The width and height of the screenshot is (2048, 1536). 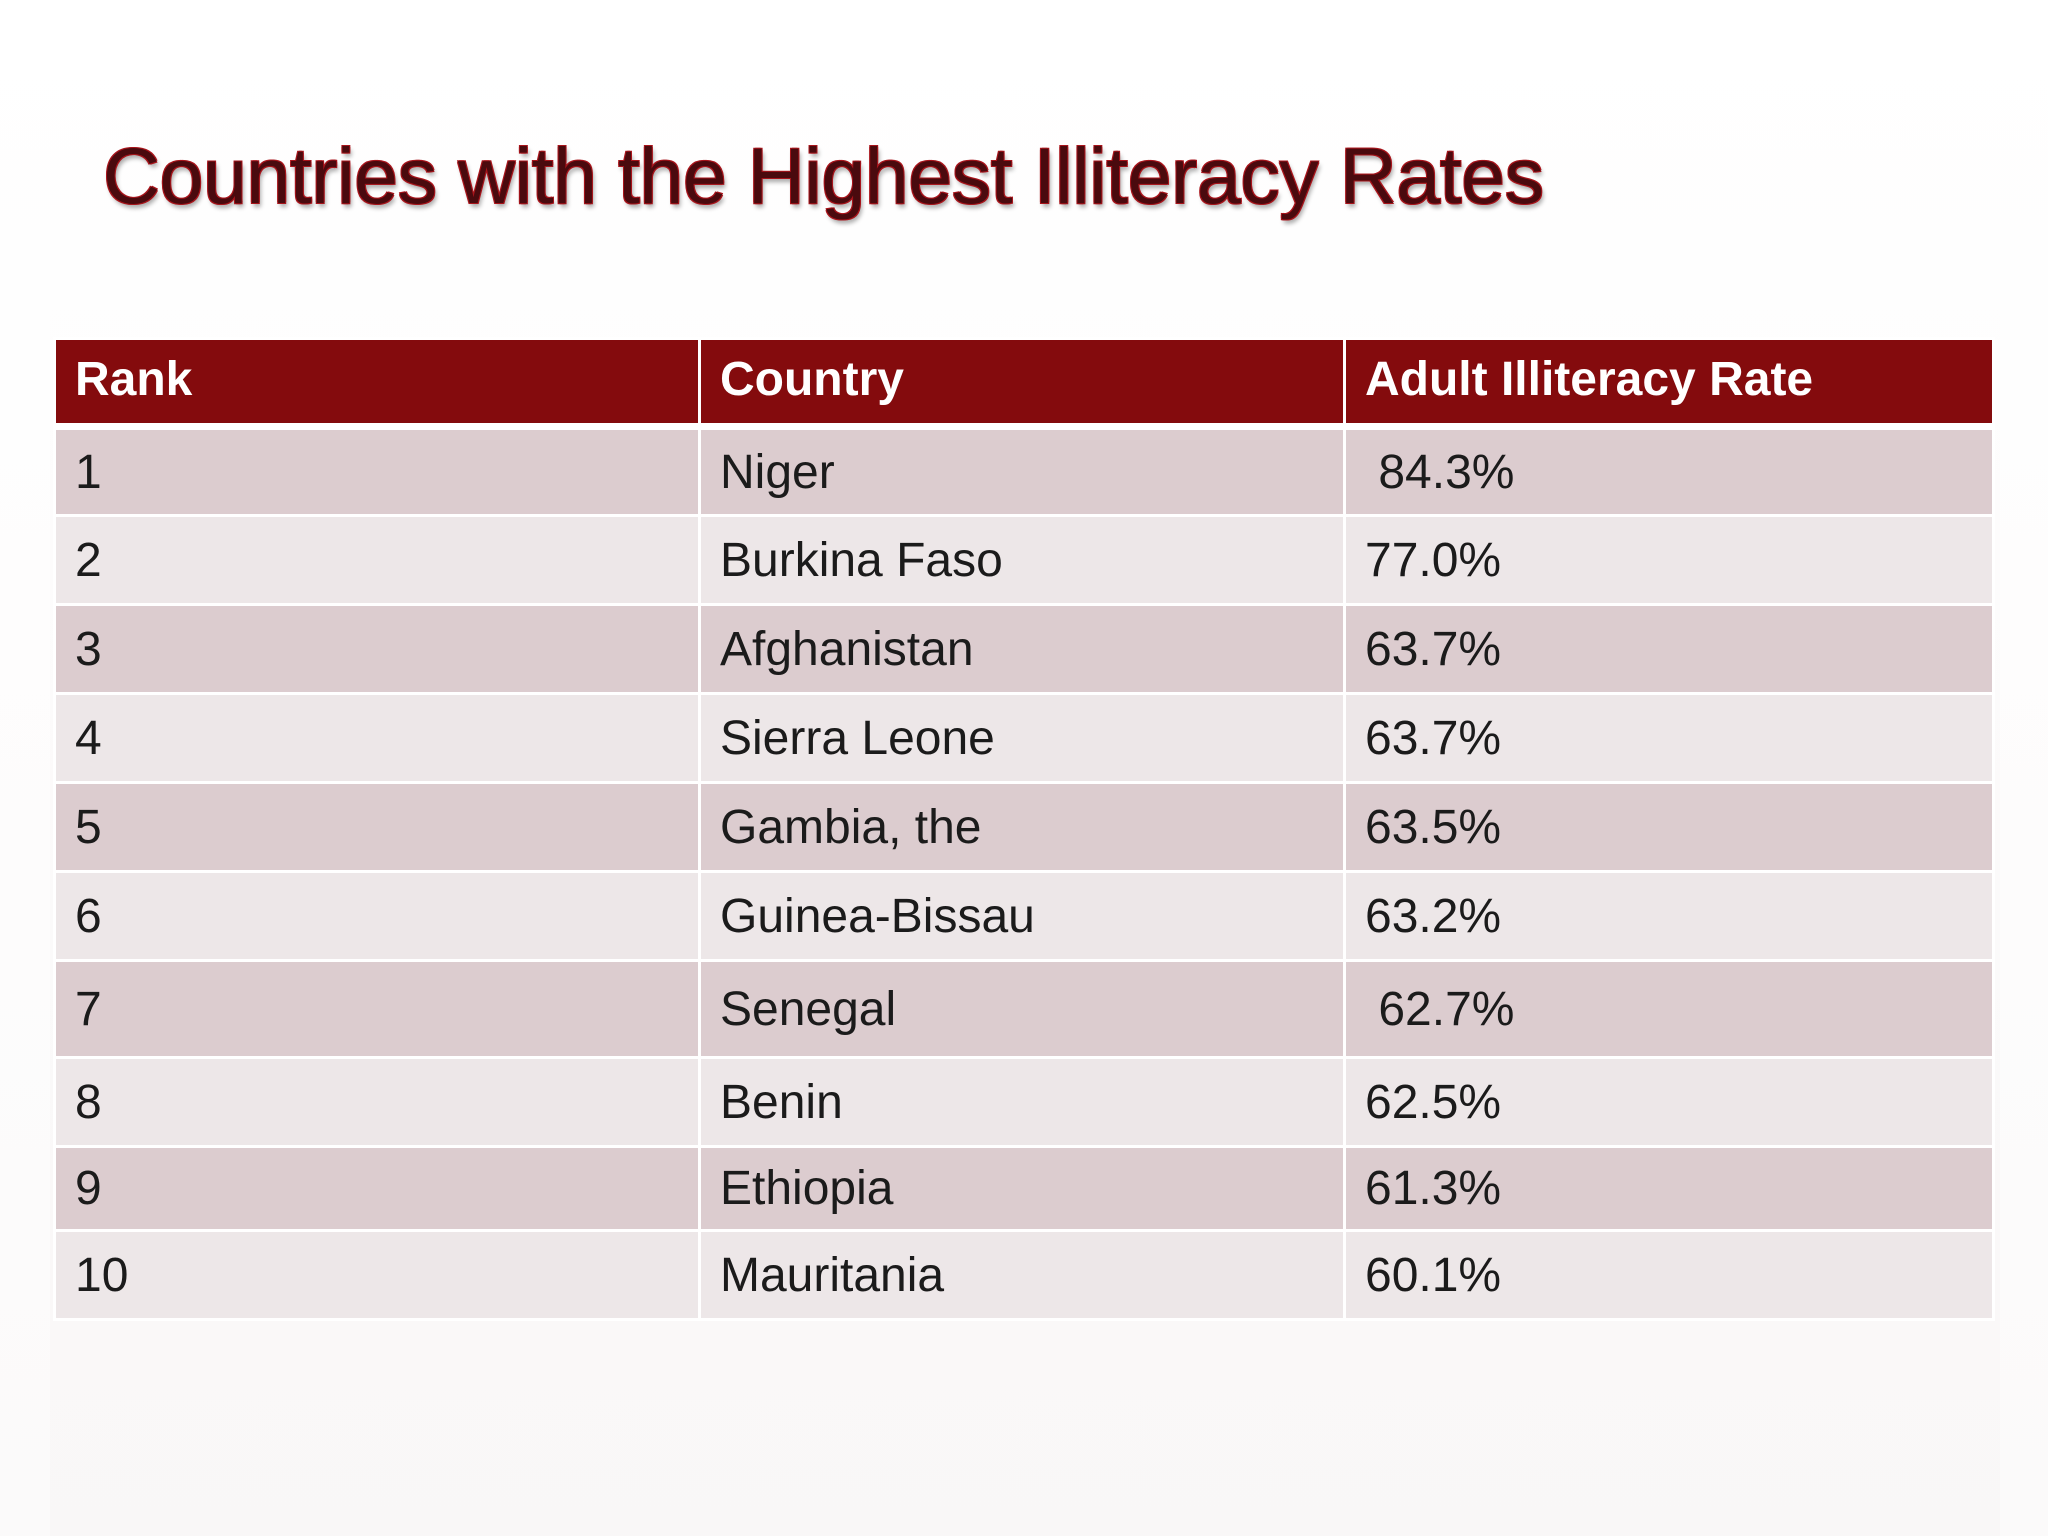 What do you see at coordinates (1669, 827) in the screenshot?
I see `cell-rate: 63.5%` at bounding box center [1669, 827].